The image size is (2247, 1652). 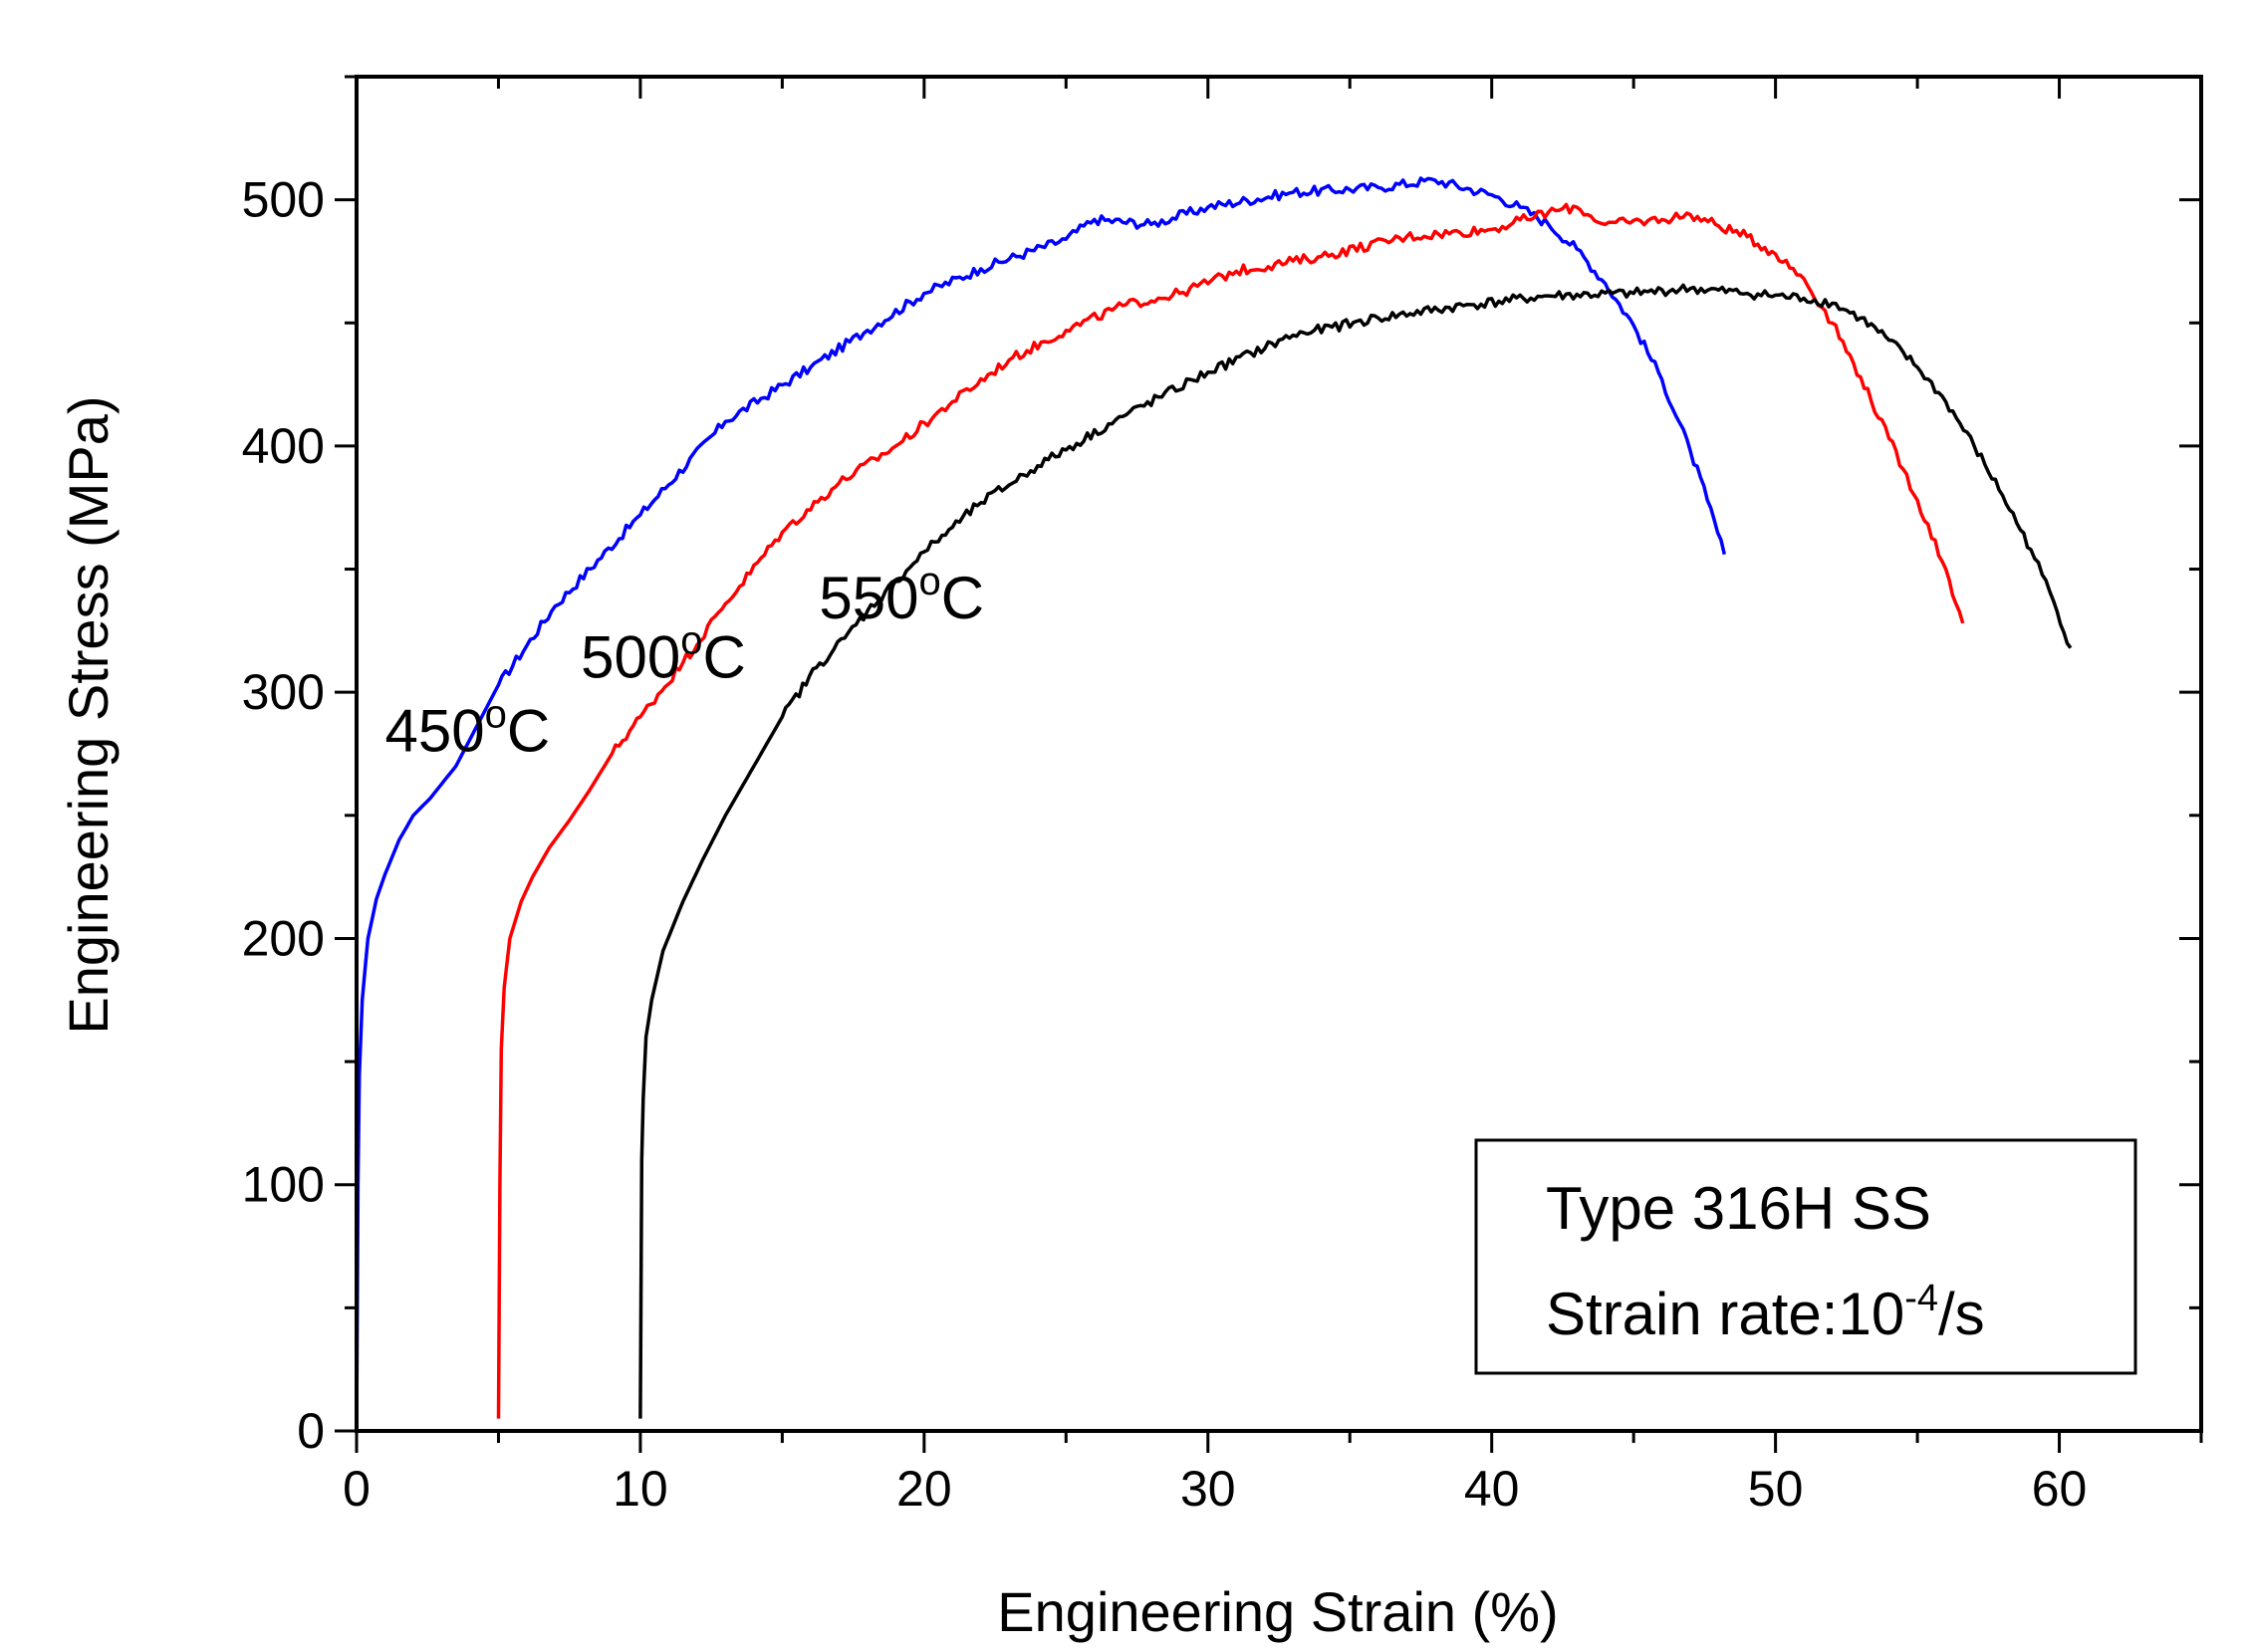 I want to click on series-label-450: 450oC, so click(x=467, y=729).